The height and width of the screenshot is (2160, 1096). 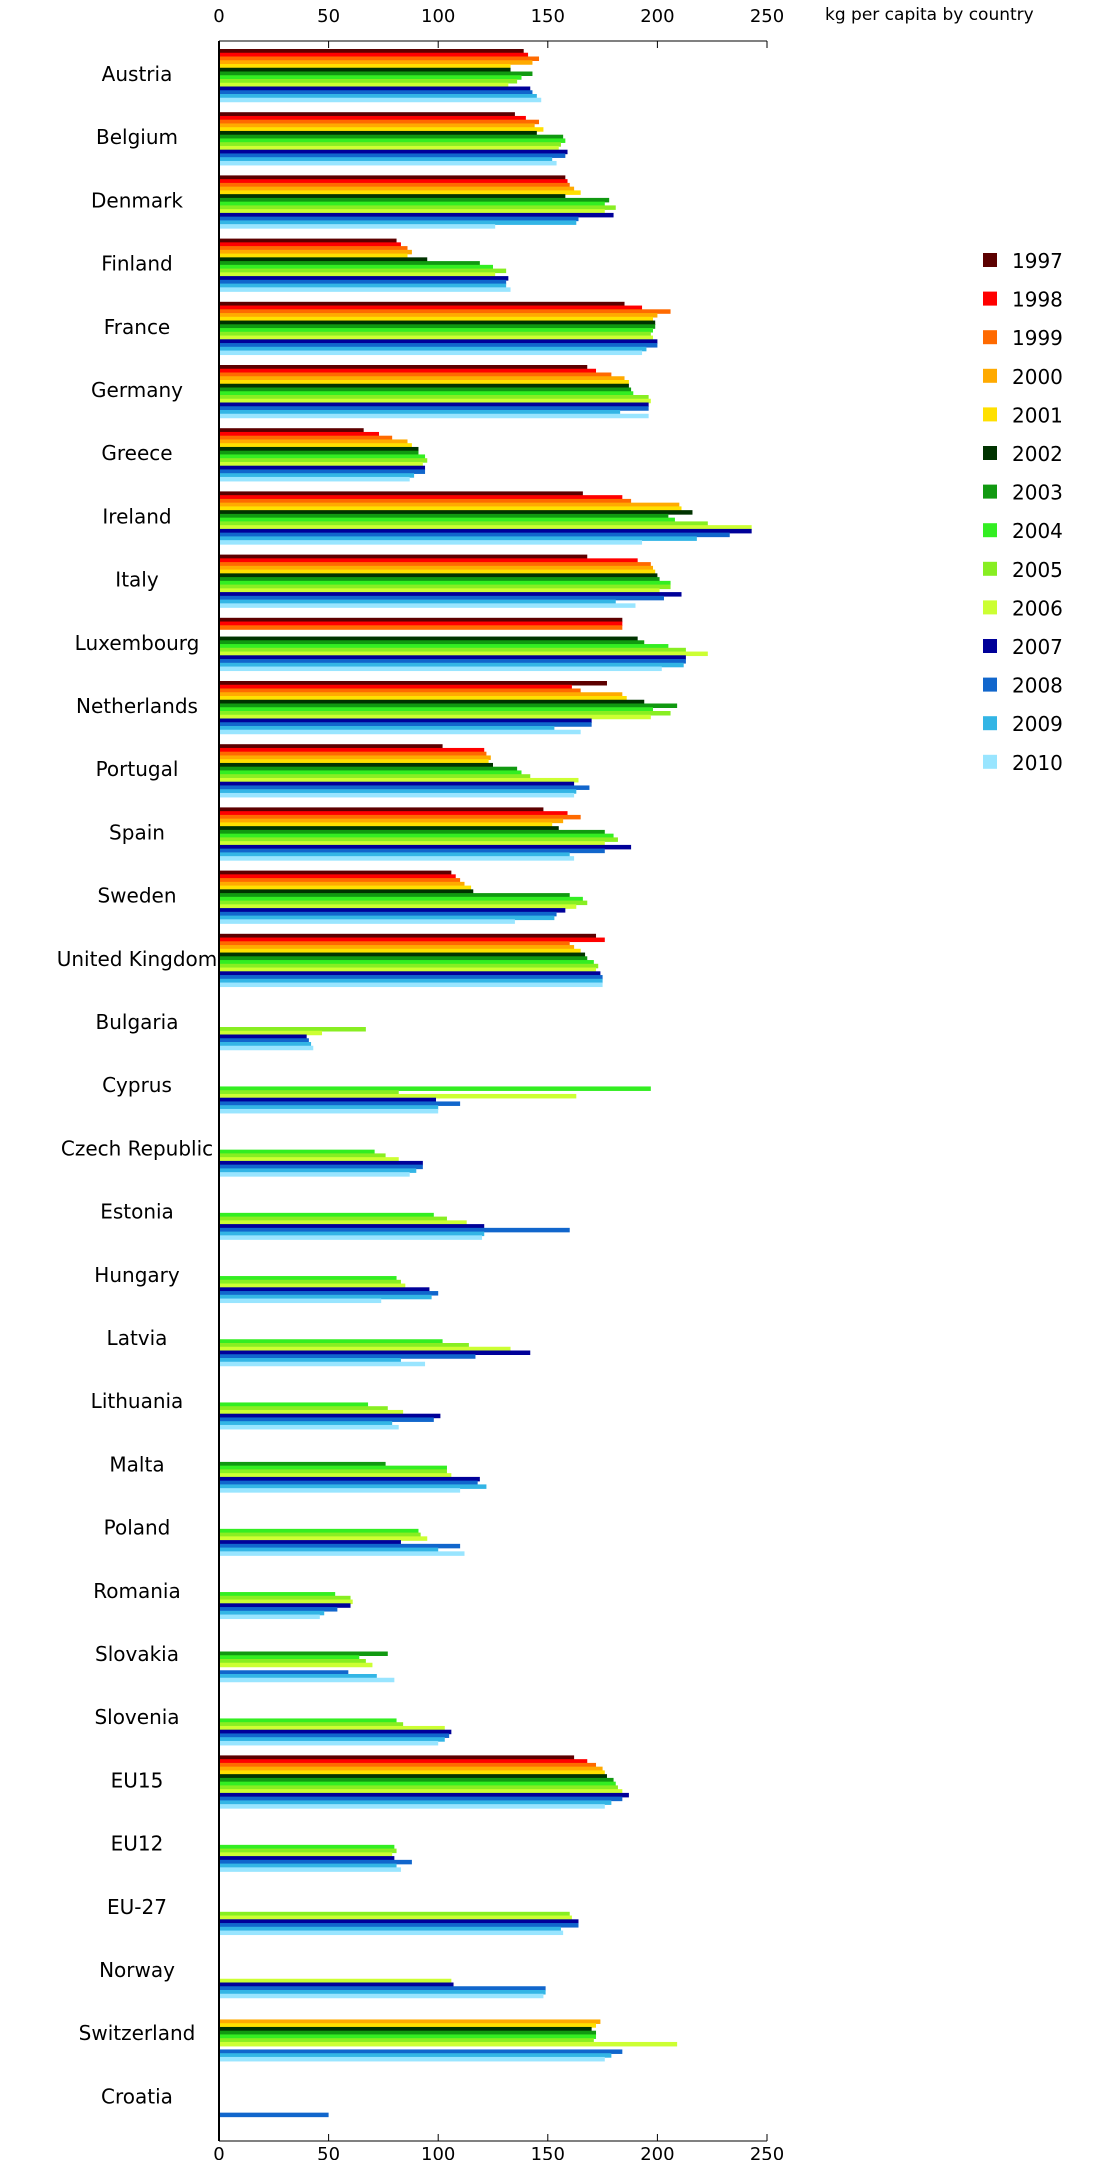 I want to click on category-label: Poland, so click(x=137, y=1528).